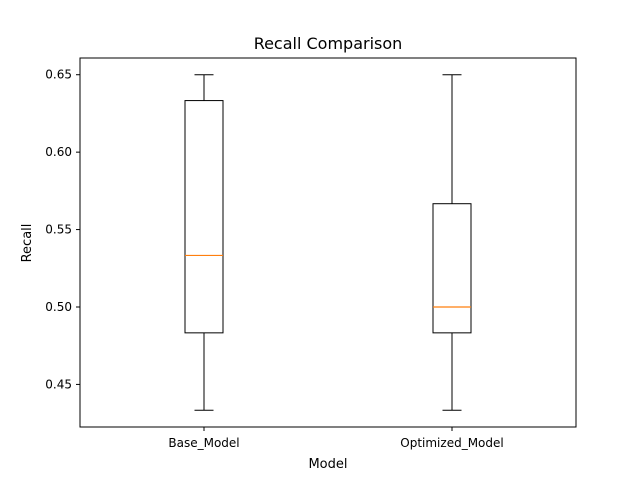 This screenshot has height=480, width=640. Describe the element at coordinates (27, 243) in the screenshot. I see `y-axis-label: Recall` at that location.